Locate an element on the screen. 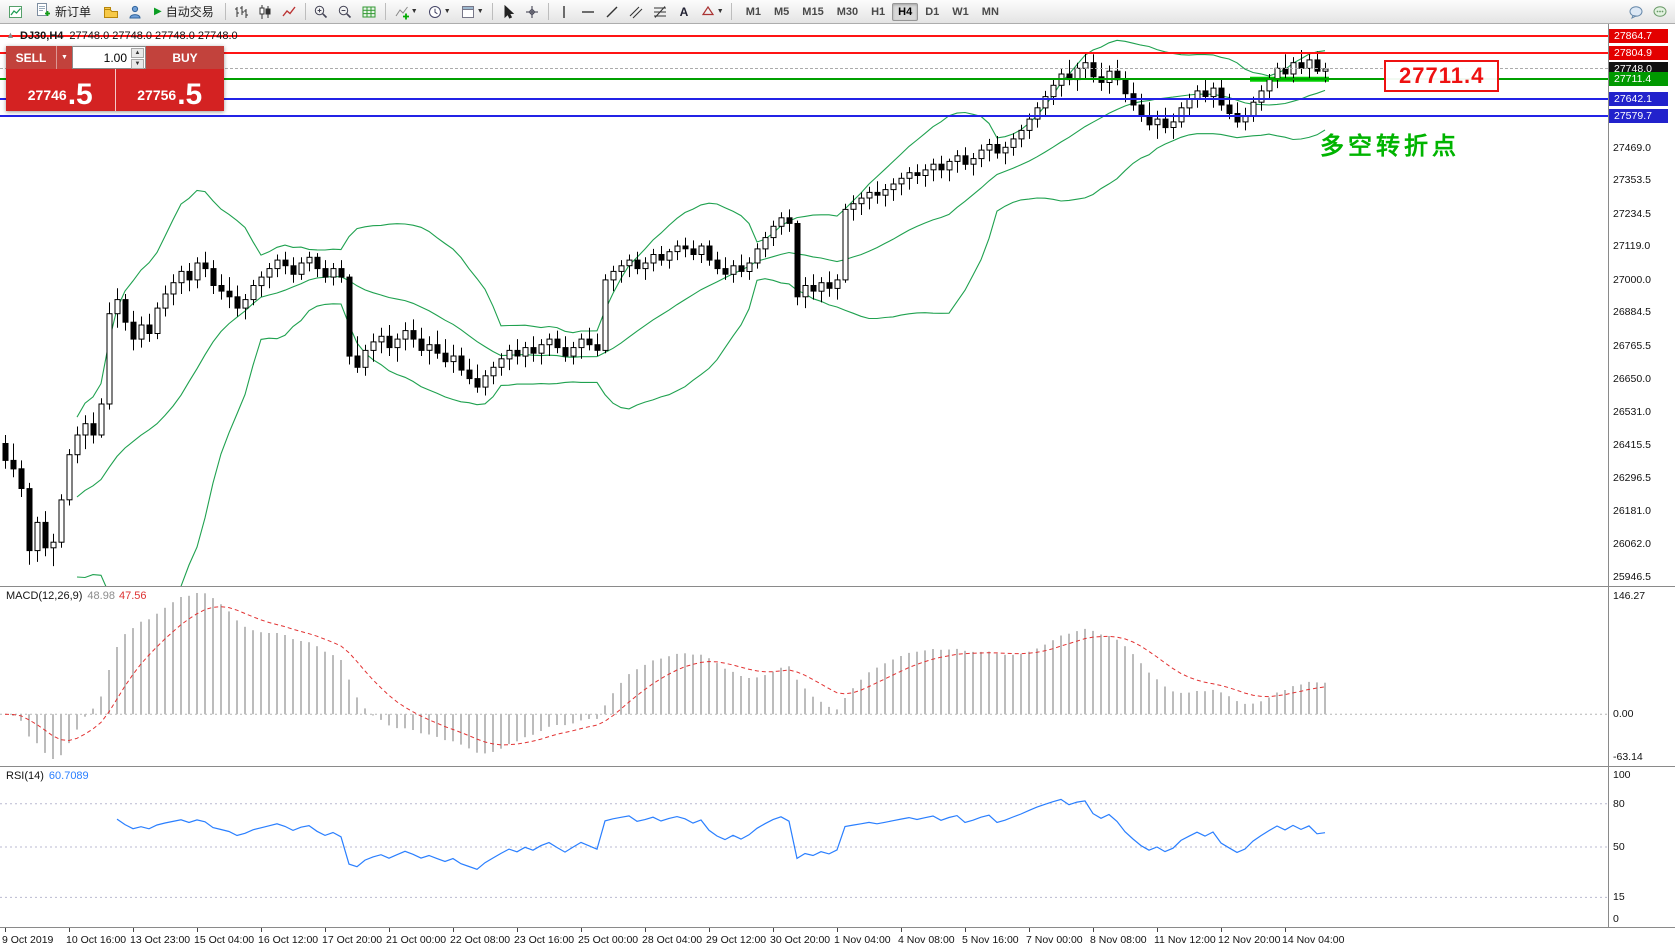 This screenshot has height=951, width=1675. zoom-out-icon is located at coordinates (345, 12).